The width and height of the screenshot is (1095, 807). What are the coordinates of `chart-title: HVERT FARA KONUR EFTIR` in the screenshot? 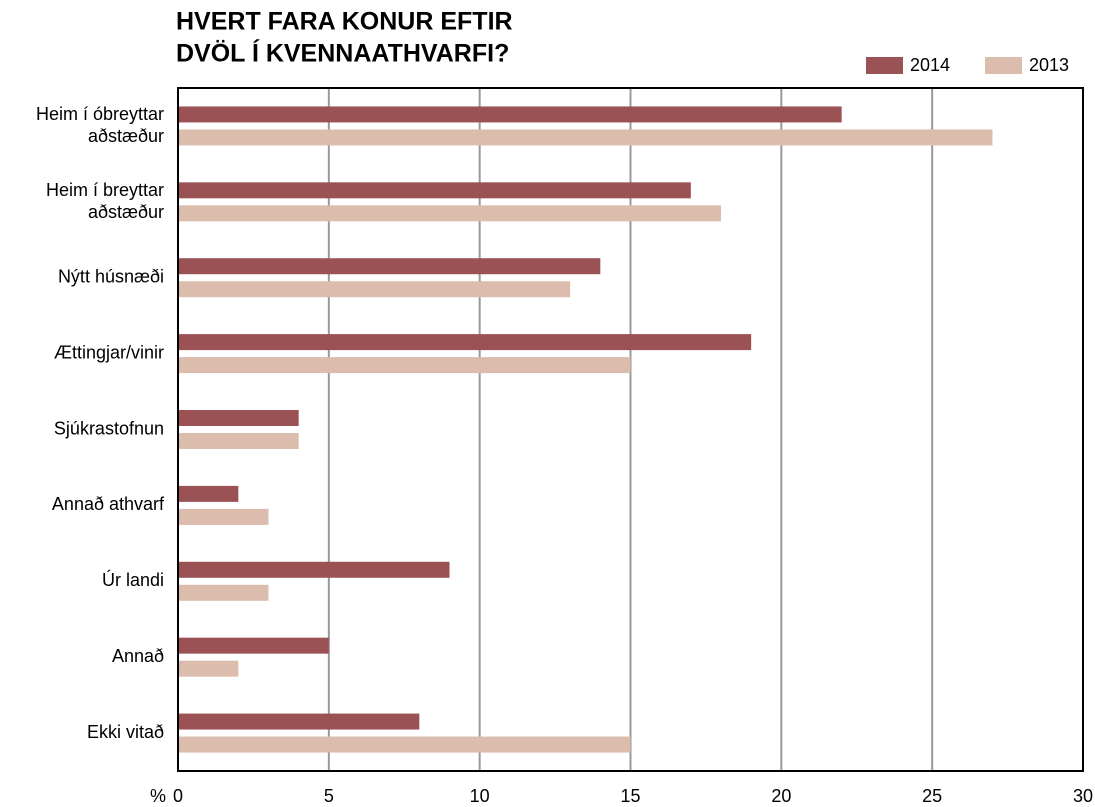 It's located at (344, 22).